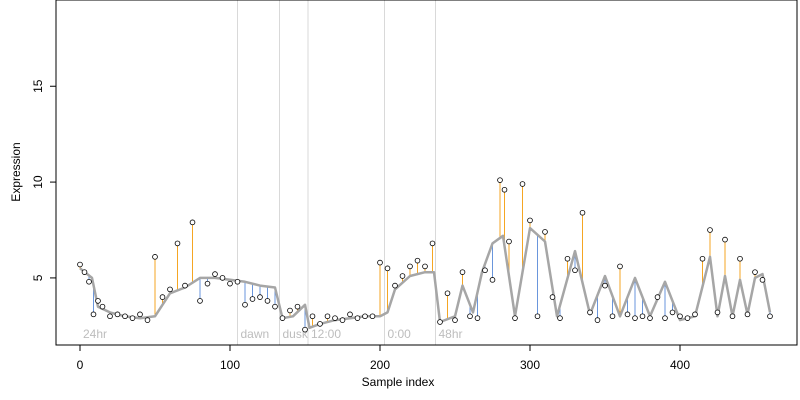  What do you see at coordinates (38, 182) in the screenshot?
I see `y-tick-label: 10` at bounding box center [38, 182].